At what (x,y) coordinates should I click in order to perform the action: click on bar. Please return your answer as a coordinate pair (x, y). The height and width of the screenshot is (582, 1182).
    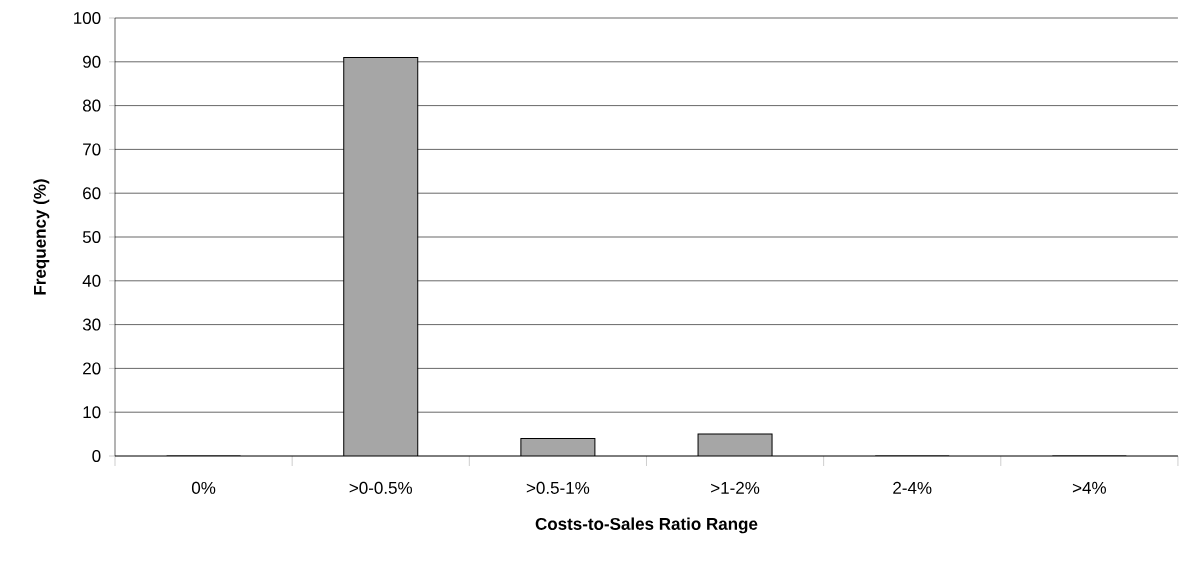
    Looking at the image, I should click on (381, 256).